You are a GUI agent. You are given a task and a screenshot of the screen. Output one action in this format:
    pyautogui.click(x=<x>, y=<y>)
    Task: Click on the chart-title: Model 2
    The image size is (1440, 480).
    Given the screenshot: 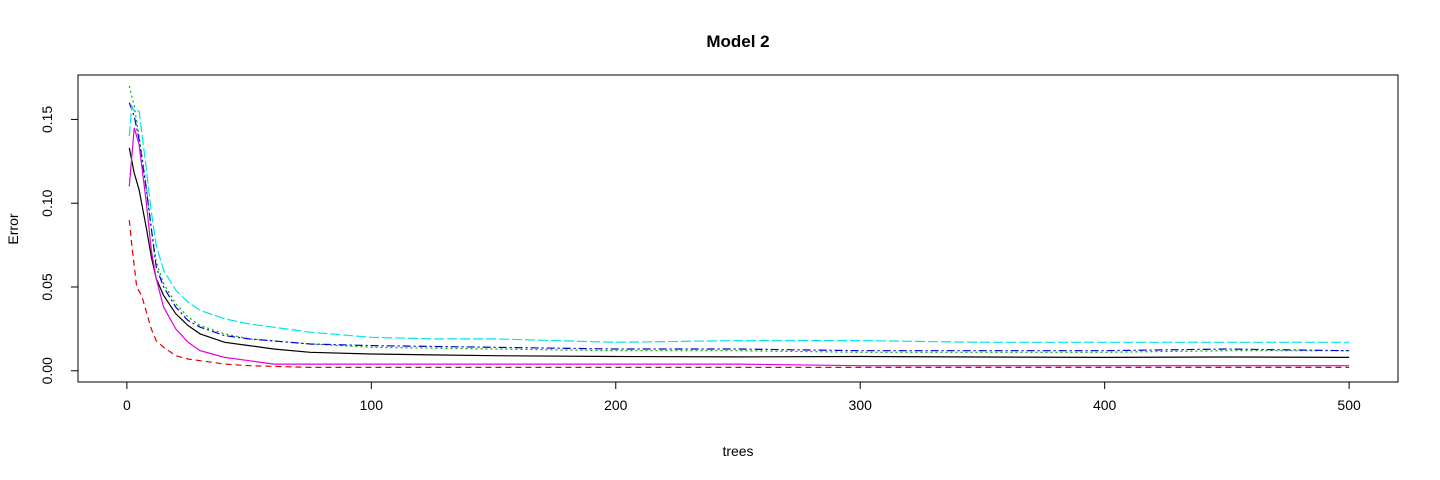 What is the action you would take?
    pyautogui.click(x=737, y=41)
    